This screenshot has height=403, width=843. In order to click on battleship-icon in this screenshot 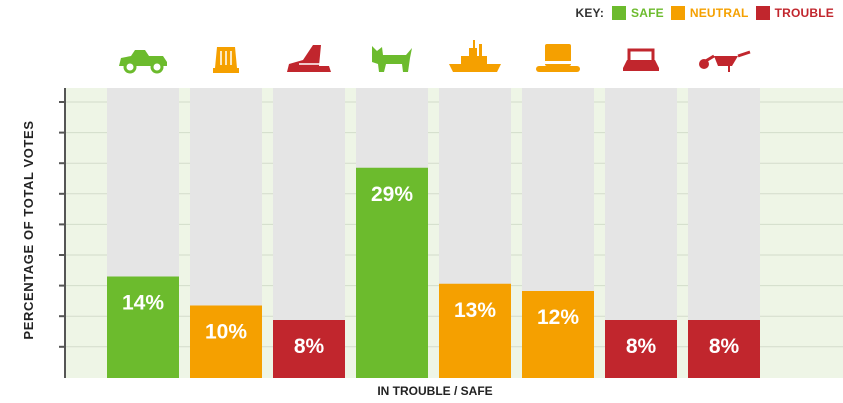, I will do `click(475, 56)`.